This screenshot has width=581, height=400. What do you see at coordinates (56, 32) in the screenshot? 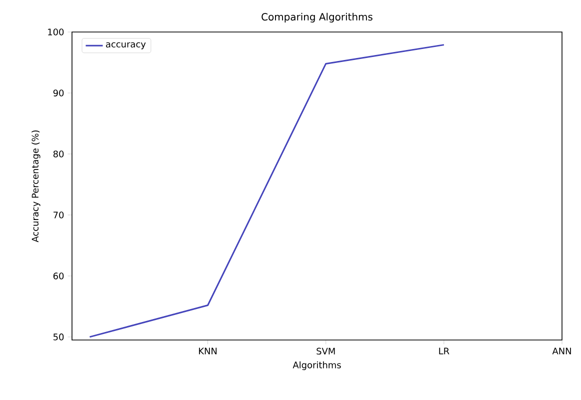
I see `y-tick-label: 100` at bounding box center [56, 32].